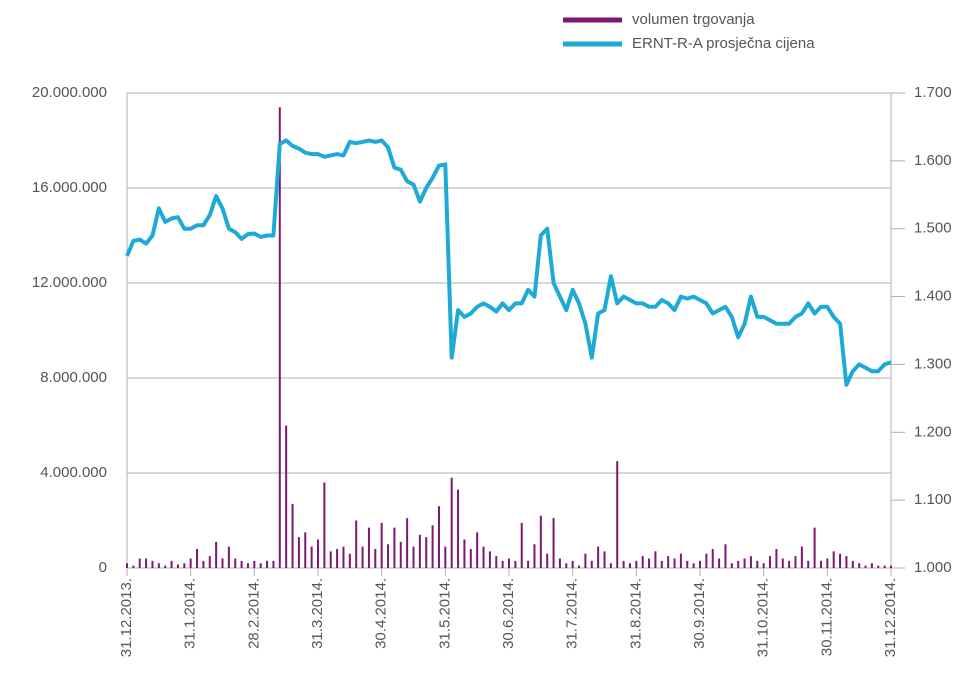  Describe the element at coordinates (693, 19) in the screenshot. I see `legend-label: volumen trgovanja` at that location.